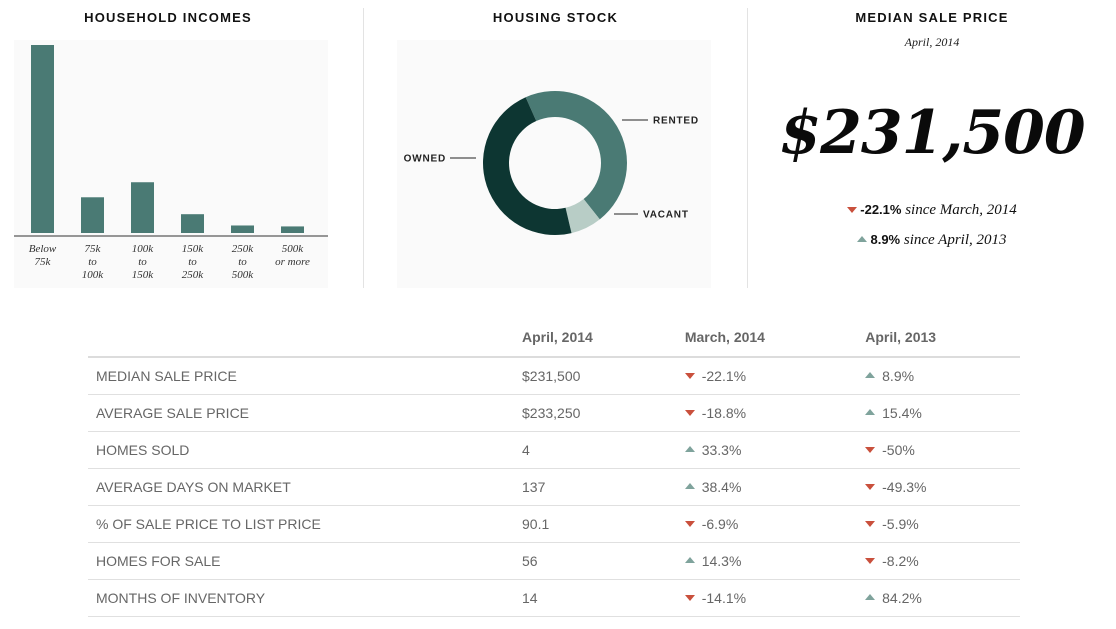 The width and height of the screenshot is (1116, 629). Describe the element at coordinates (305, 450) in the screenshot. I see `metric-name: HOMES SOLD` at that location.